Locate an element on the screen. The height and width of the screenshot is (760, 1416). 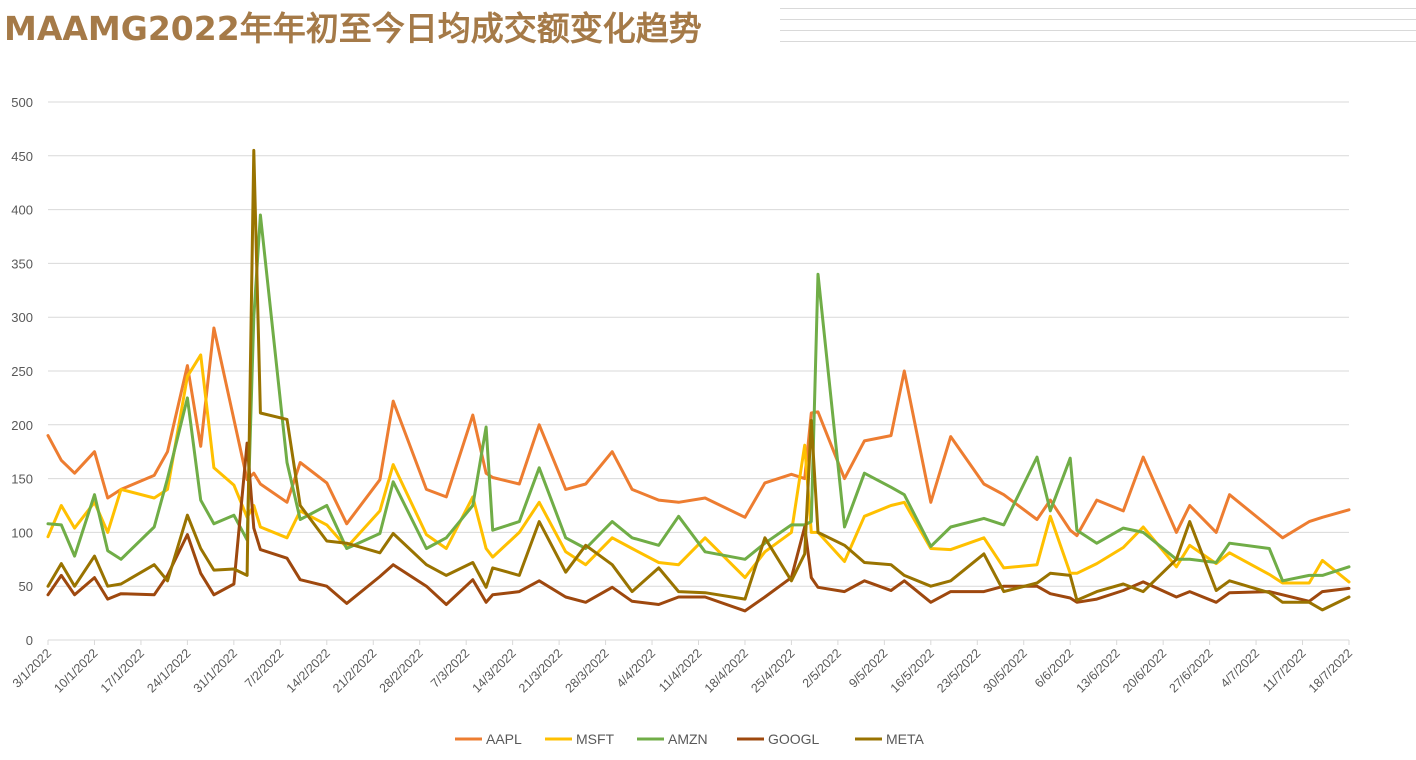
legend-item-googl: GOOGL is located at coordinates (778, 739).